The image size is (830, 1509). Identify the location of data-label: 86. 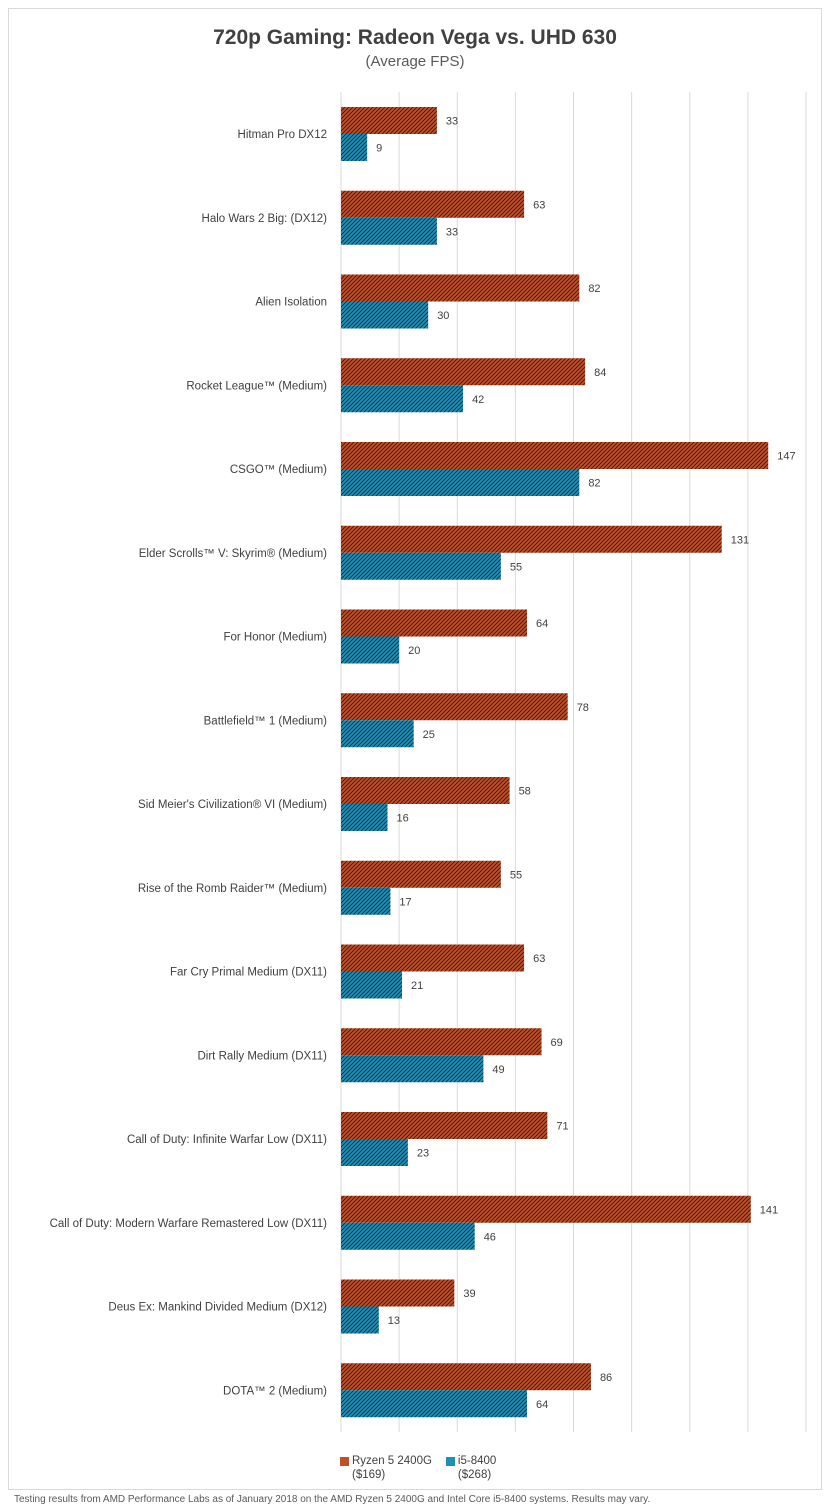
(606, 1378).